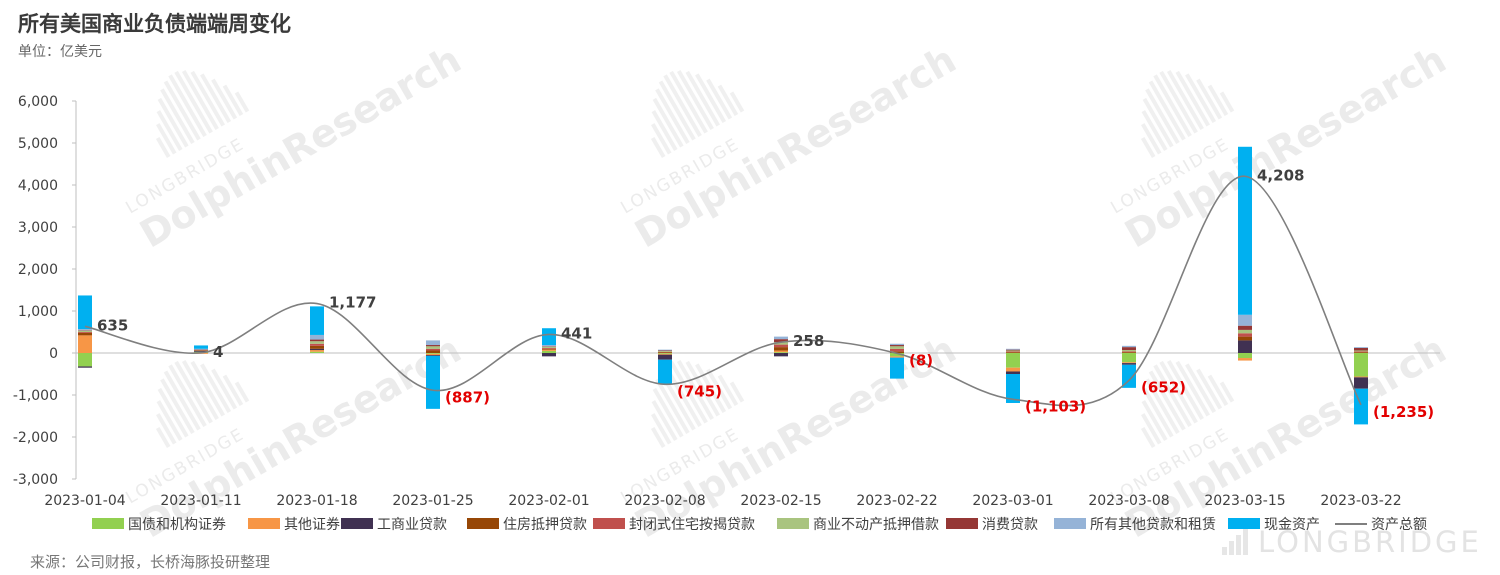 Image resolution: width=1500 pixels, height=575 pixels. What do you see at coordinates (312, 525) in the screenshot?
I see `legend-label: 其他证券` at bounding box center [312, 525].